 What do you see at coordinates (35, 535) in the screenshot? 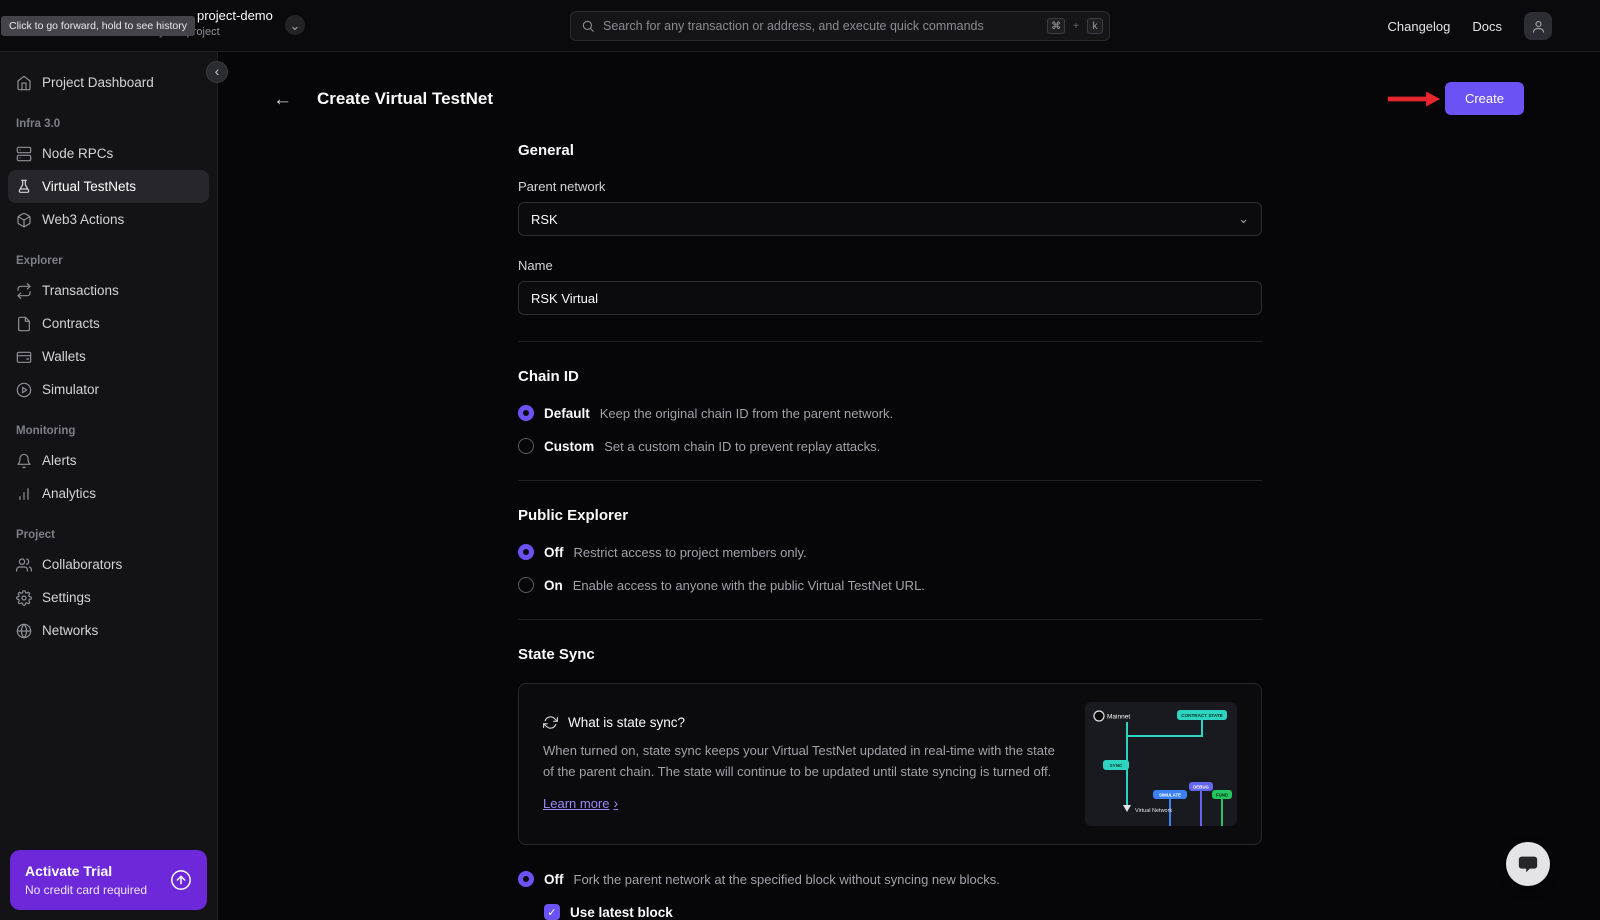
I see `sidebar-section-project: Project` at bounding box center [35, 535].